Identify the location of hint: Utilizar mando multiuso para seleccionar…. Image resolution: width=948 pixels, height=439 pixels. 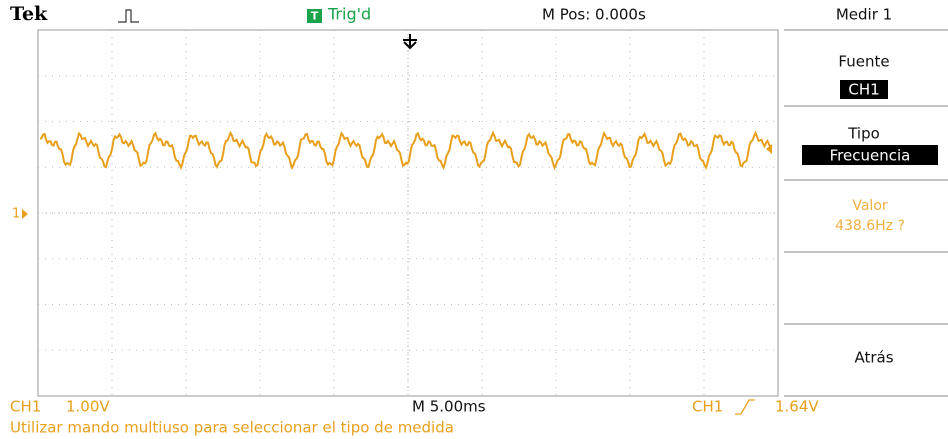
(232, 428).